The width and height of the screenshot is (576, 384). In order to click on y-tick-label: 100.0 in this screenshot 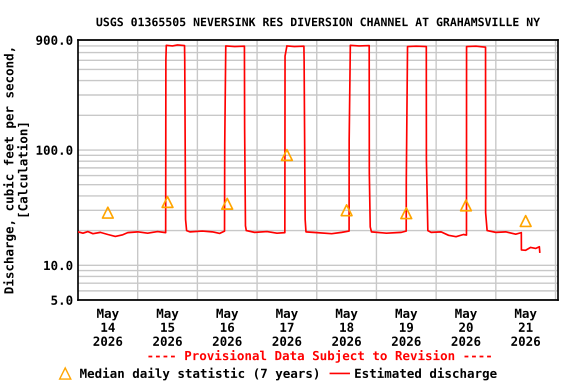, I will do `click(54, 150)`.